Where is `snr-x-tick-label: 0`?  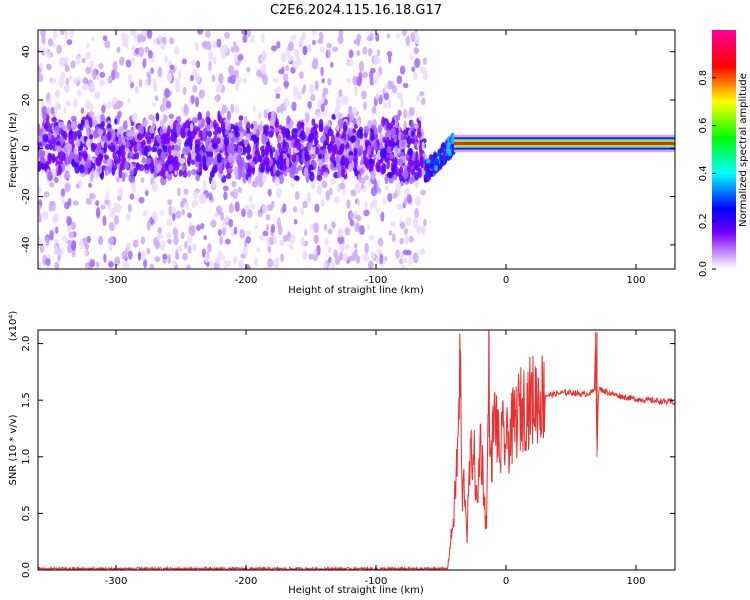
snr-x-tick-label: 0 is located at coordinates (506, 581).